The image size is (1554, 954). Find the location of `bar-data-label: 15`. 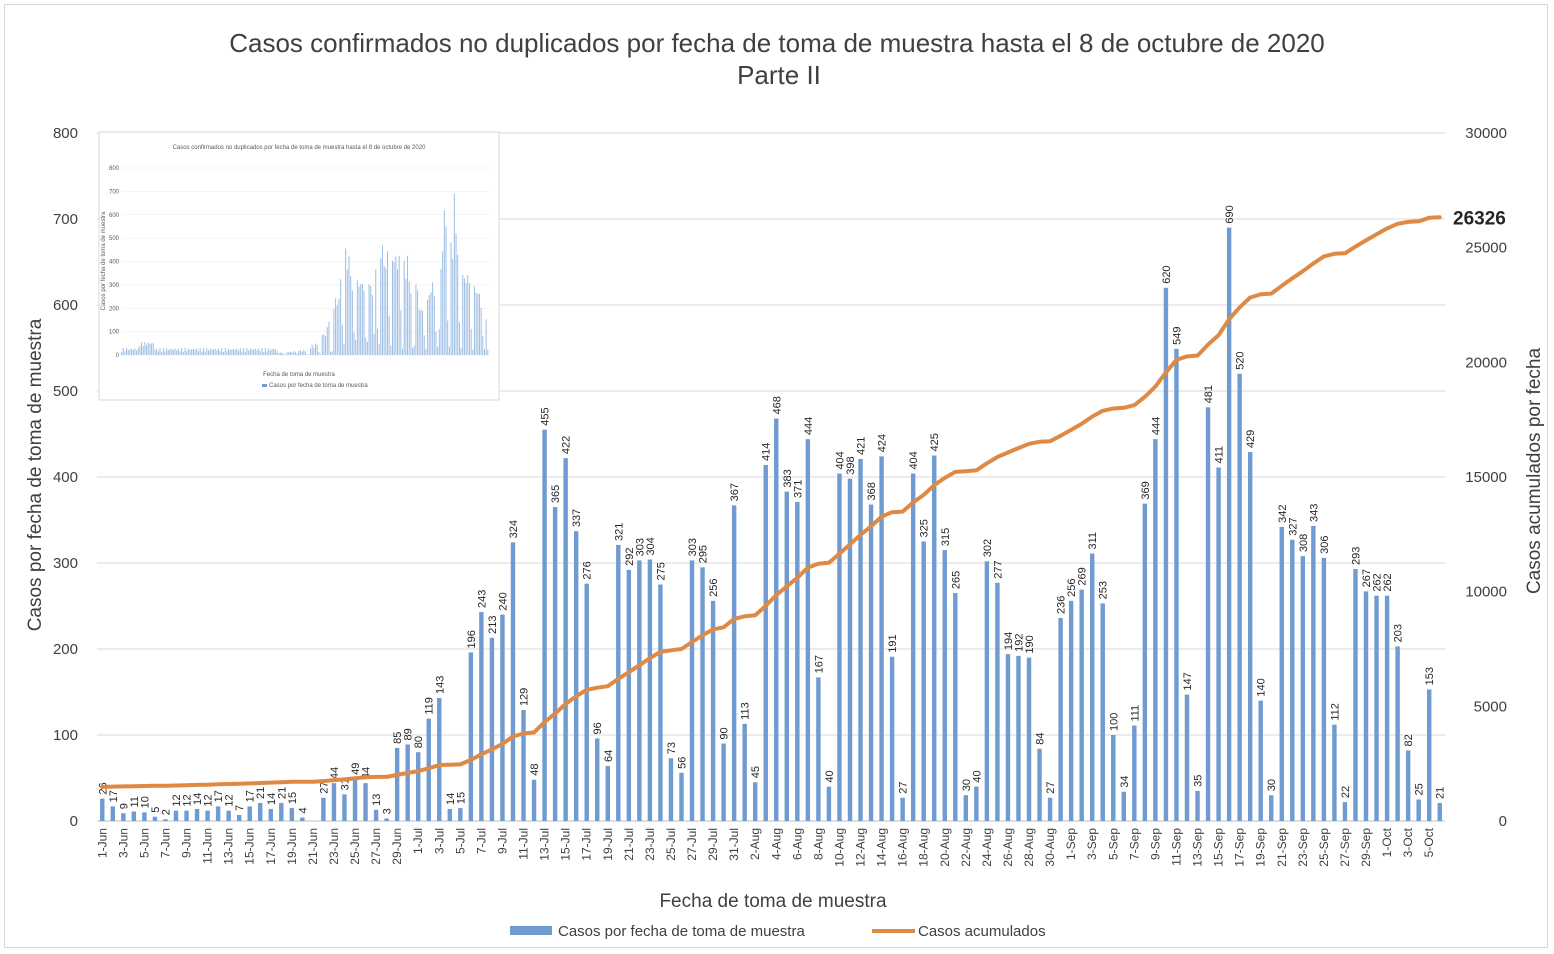

bar-data-label: 15 is located at coordinates (461, 798).